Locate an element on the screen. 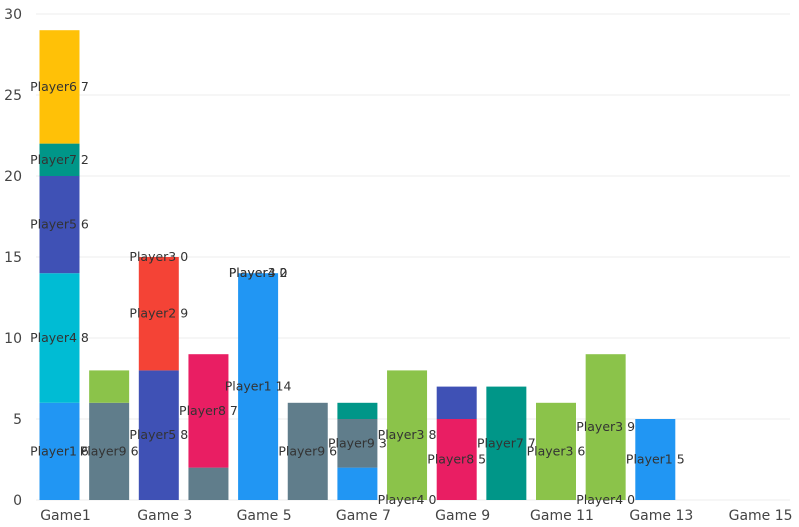 The height and width of the screenshot is (527, 799). x-tick-label: Game 13 is located at coordinates (661, 516).